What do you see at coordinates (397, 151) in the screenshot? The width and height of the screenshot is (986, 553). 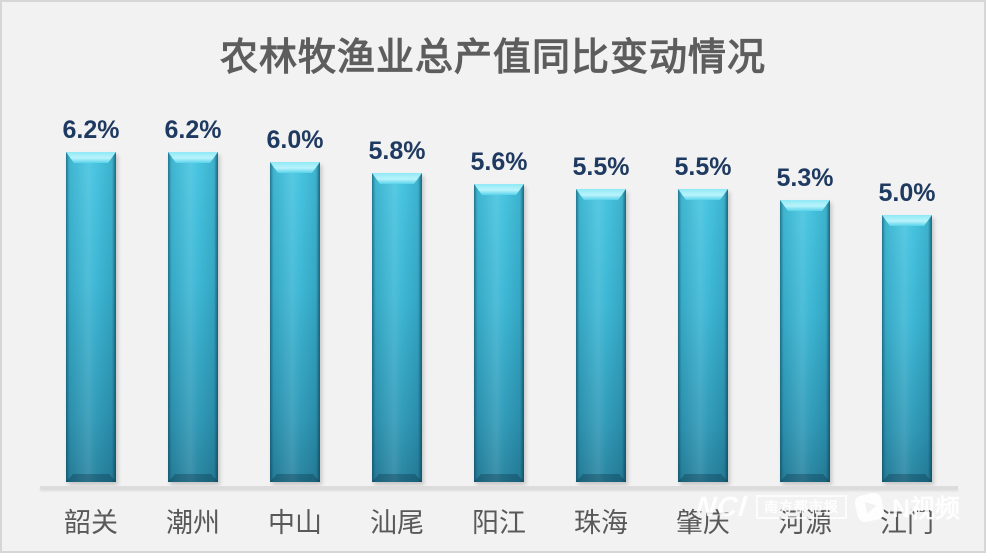 I see `bar-value-label: 5.8%` at bounding box center [397, 151].